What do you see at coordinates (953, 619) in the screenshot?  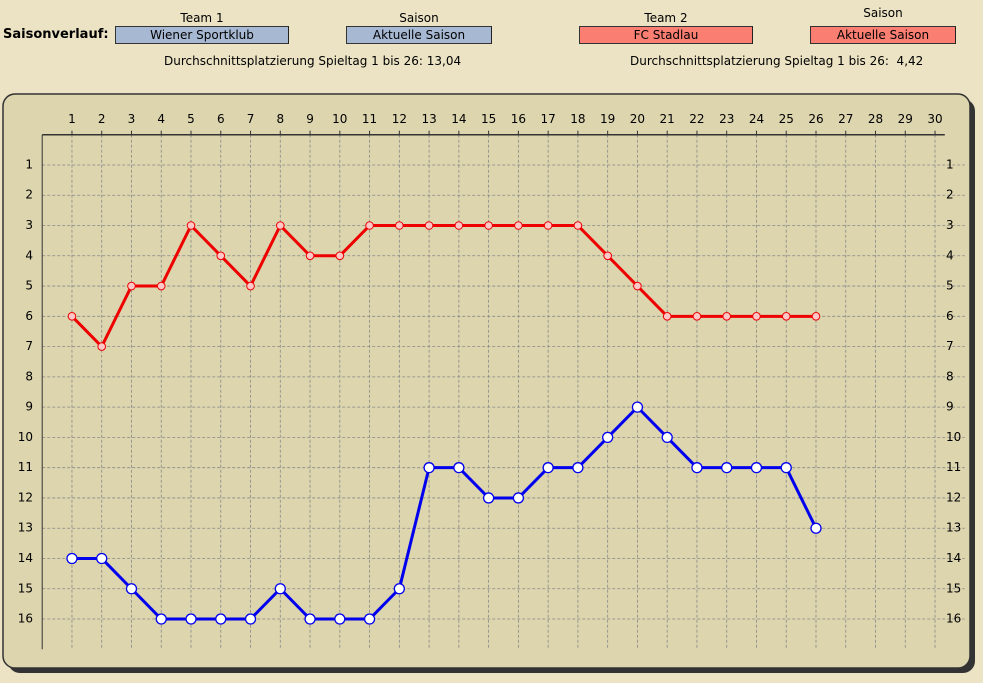 I see `y-tick-label-right: 16` at bounding box center [953, 619].